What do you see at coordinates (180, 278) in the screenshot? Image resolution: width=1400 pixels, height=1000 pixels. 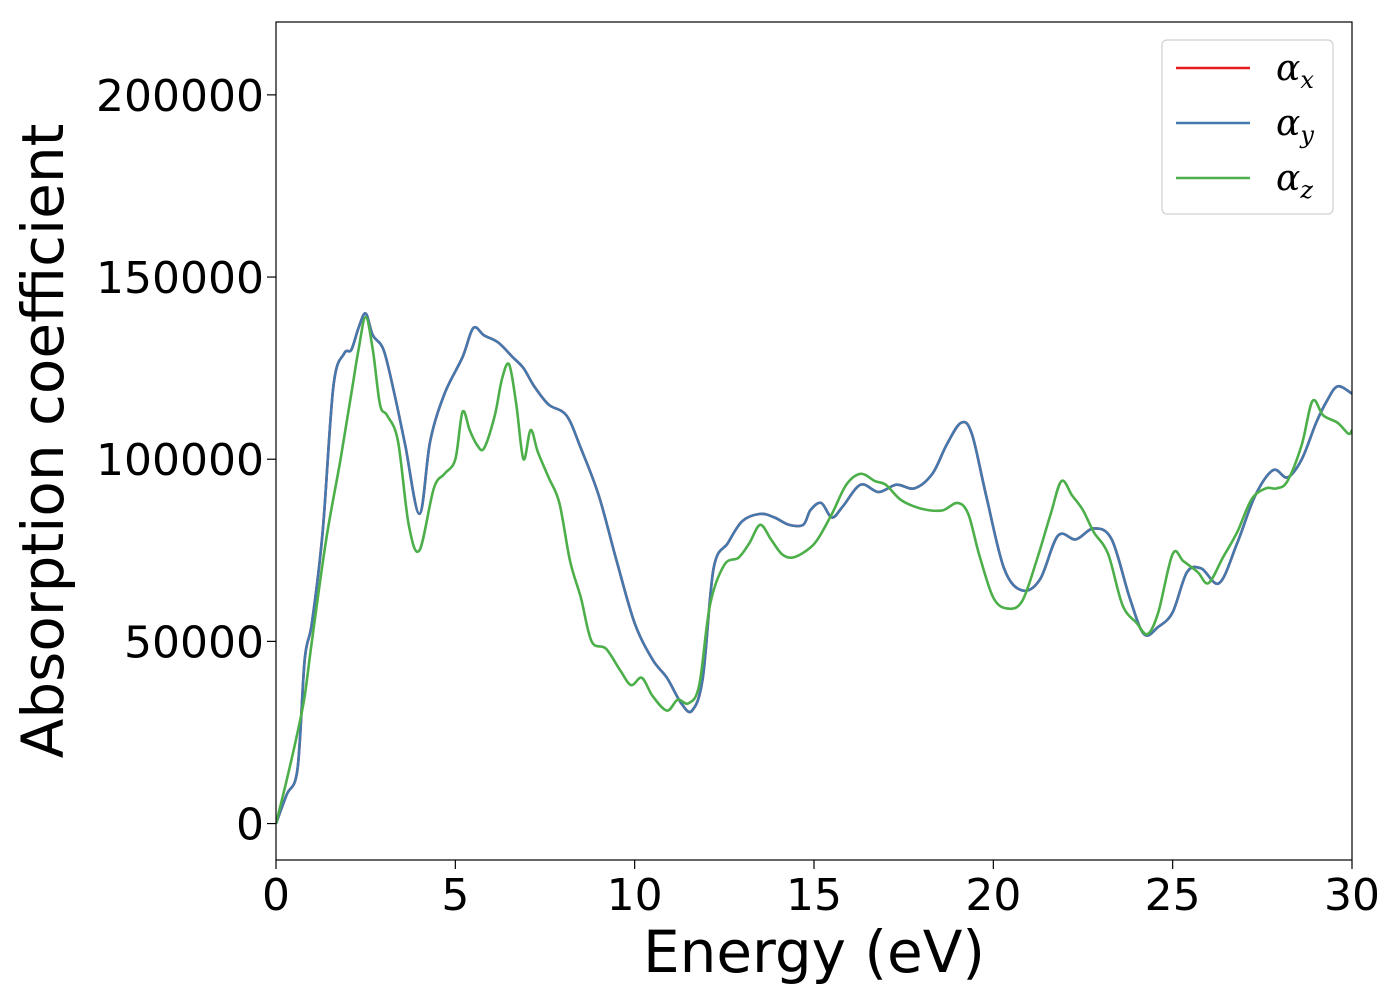 I see `y-tick-label: 150000` at bounding box center [180, 278].